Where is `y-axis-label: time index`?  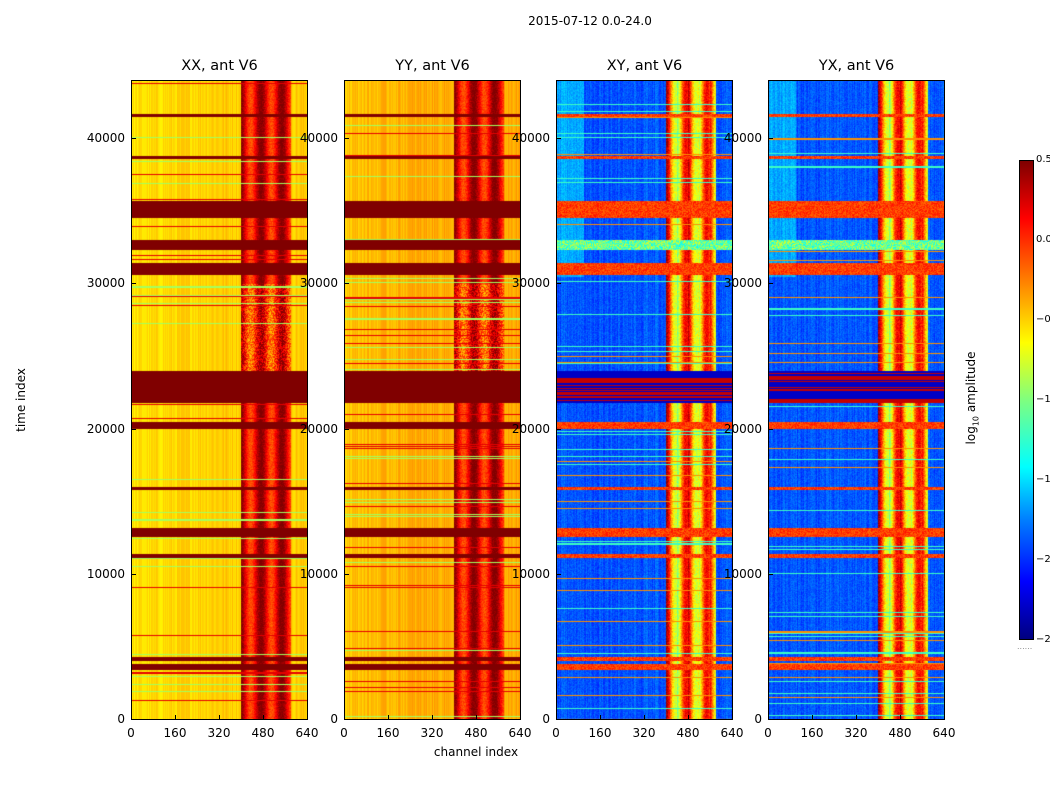 y-axis-label: time index is located at coordinates (21, 400).